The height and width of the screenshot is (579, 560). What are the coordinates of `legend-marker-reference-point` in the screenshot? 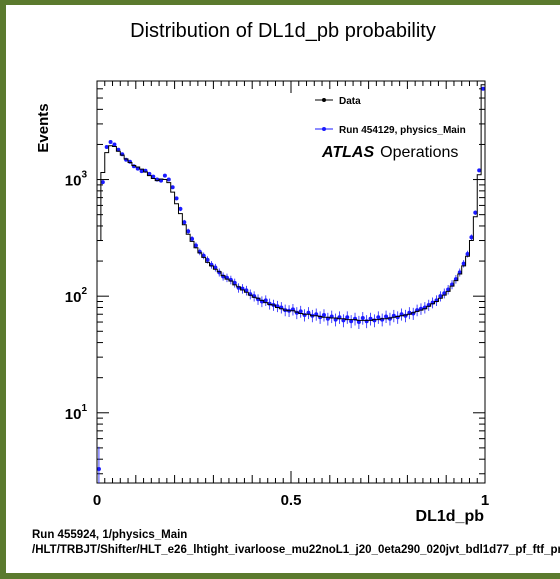 It's located at (324, 129).